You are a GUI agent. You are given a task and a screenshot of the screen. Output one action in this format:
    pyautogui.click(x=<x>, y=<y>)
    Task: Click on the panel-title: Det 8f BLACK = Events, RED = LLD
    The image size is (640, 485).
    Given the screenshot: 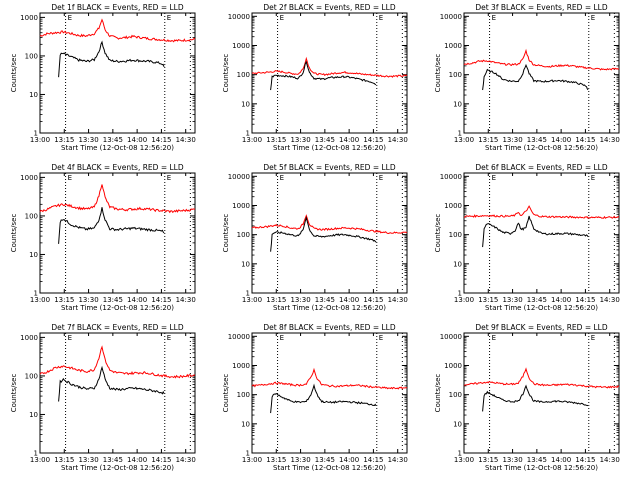 What is the action you would take?
    pyautogui.click(x=329, y=327)
    